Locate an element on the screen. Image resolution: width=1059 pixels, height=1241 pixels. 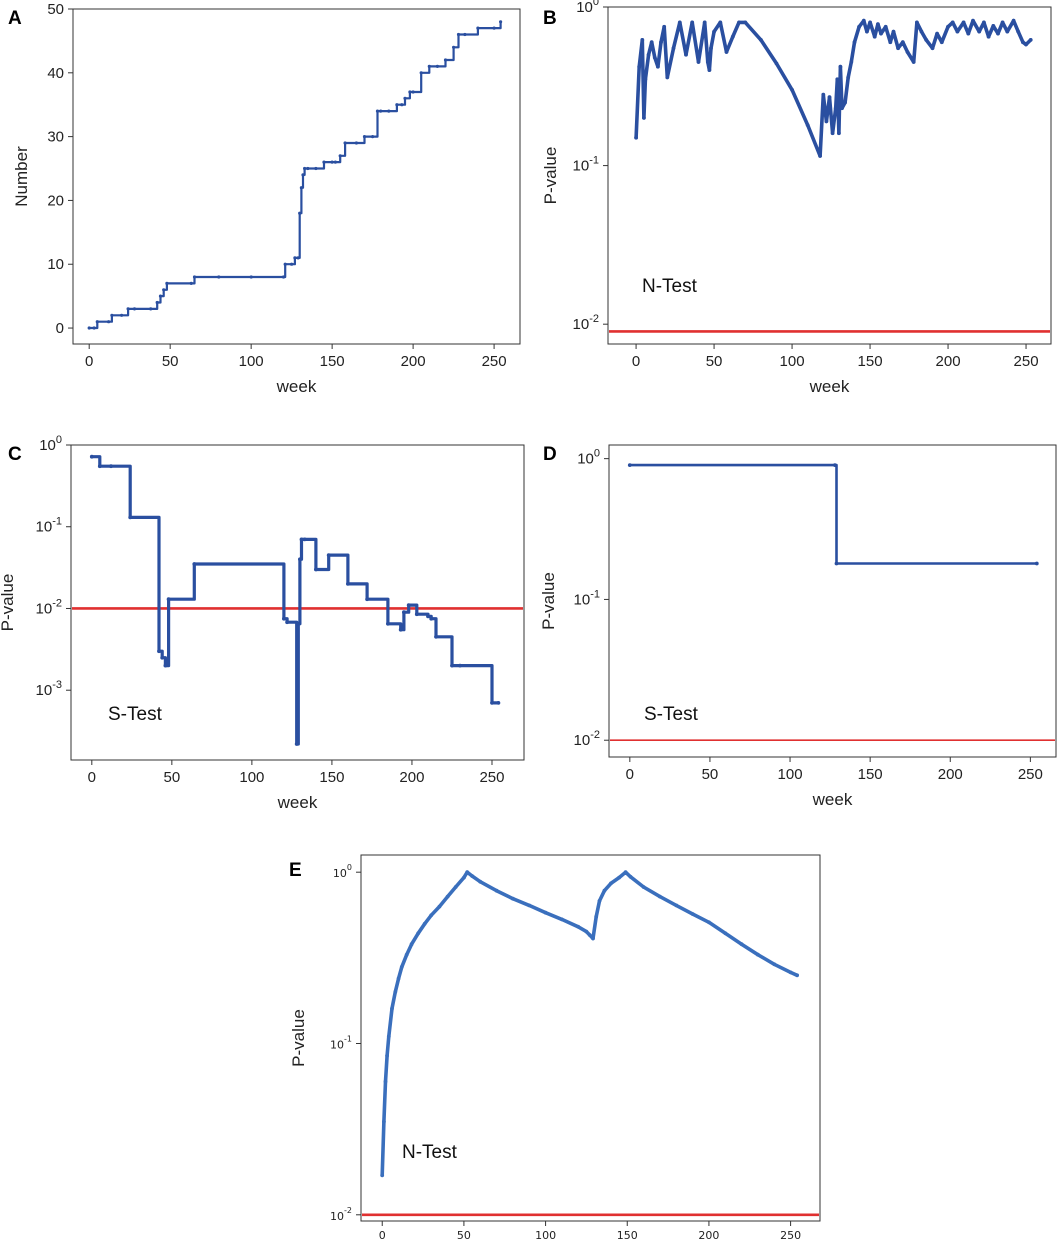
y-tick-label: 20 is located at coordinates (55, 200).